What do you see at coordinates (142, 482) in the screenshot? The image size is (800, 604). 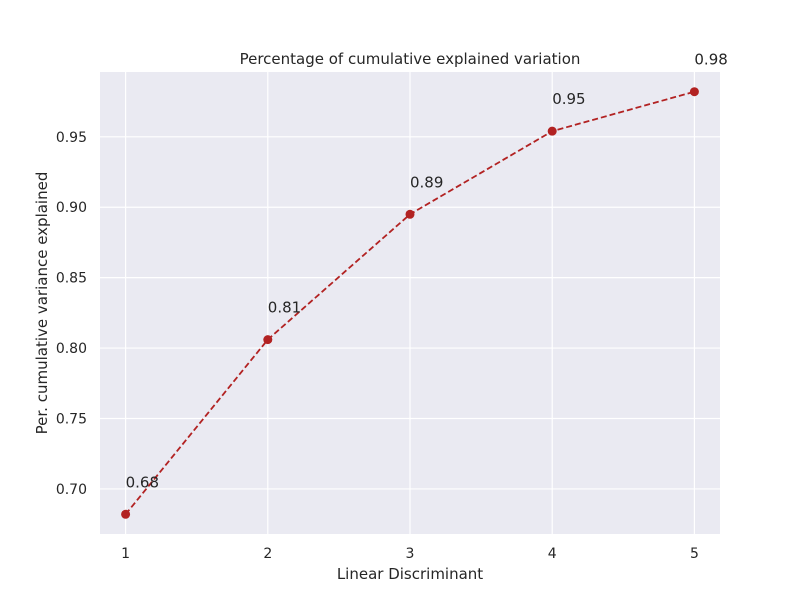 I see `data-value-label: 0.68` at bounding box center [142, 482].